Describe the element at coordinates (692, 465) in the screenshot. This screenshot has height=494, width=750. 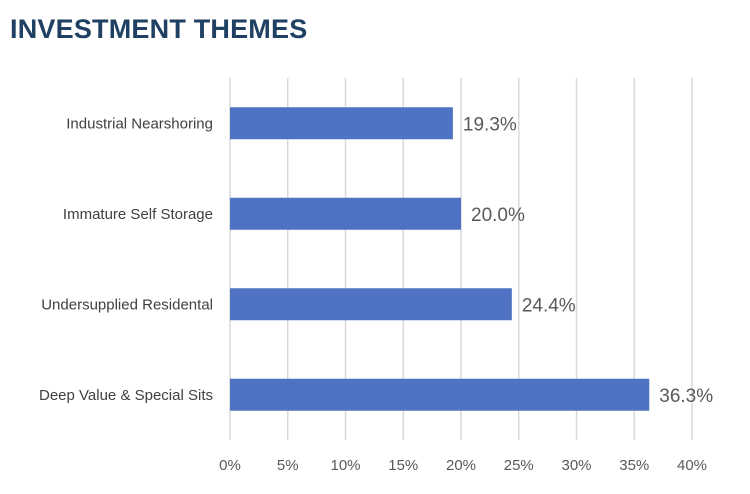
I see `x-tick-label: 40%` at that location.